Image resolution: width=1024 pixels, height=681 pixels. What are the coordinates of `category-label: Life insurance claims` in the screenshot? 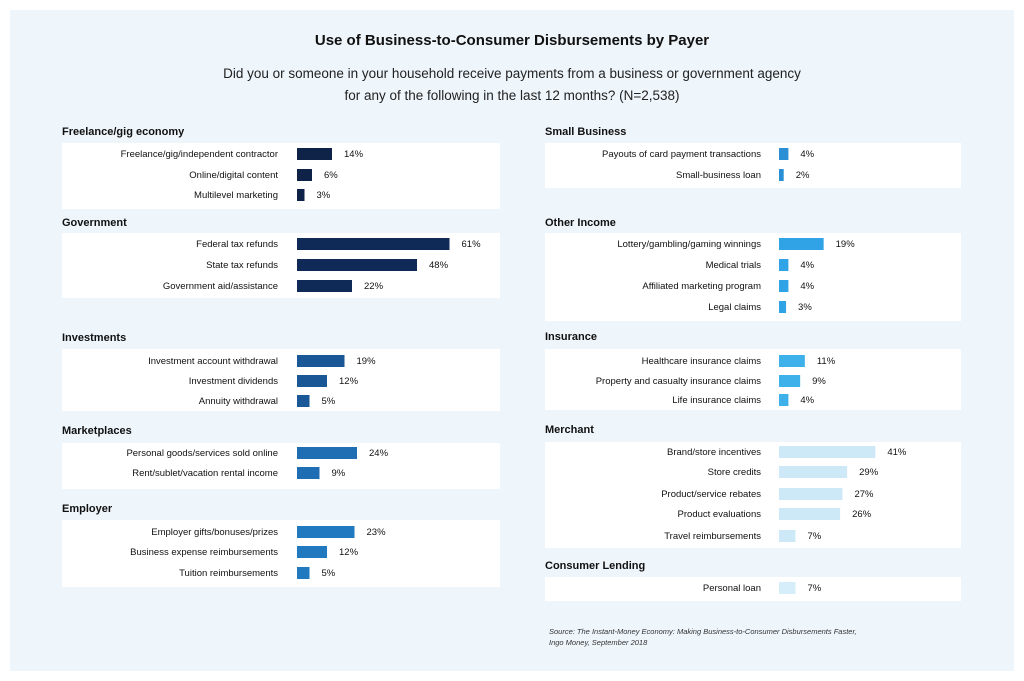 It's located at (716, 400).